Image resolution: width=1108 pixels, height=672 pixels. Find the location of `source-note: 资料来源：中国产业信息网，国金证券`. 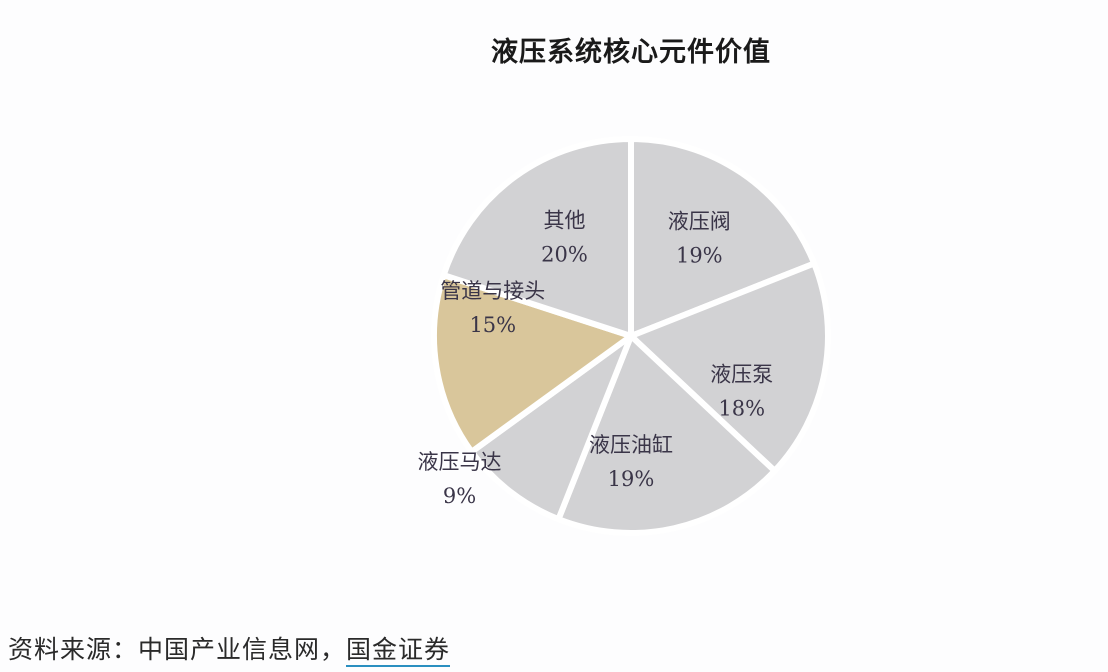

source-note: 资料来源：中国产业信息网，国金证券 is located at coordinates (229, 648).